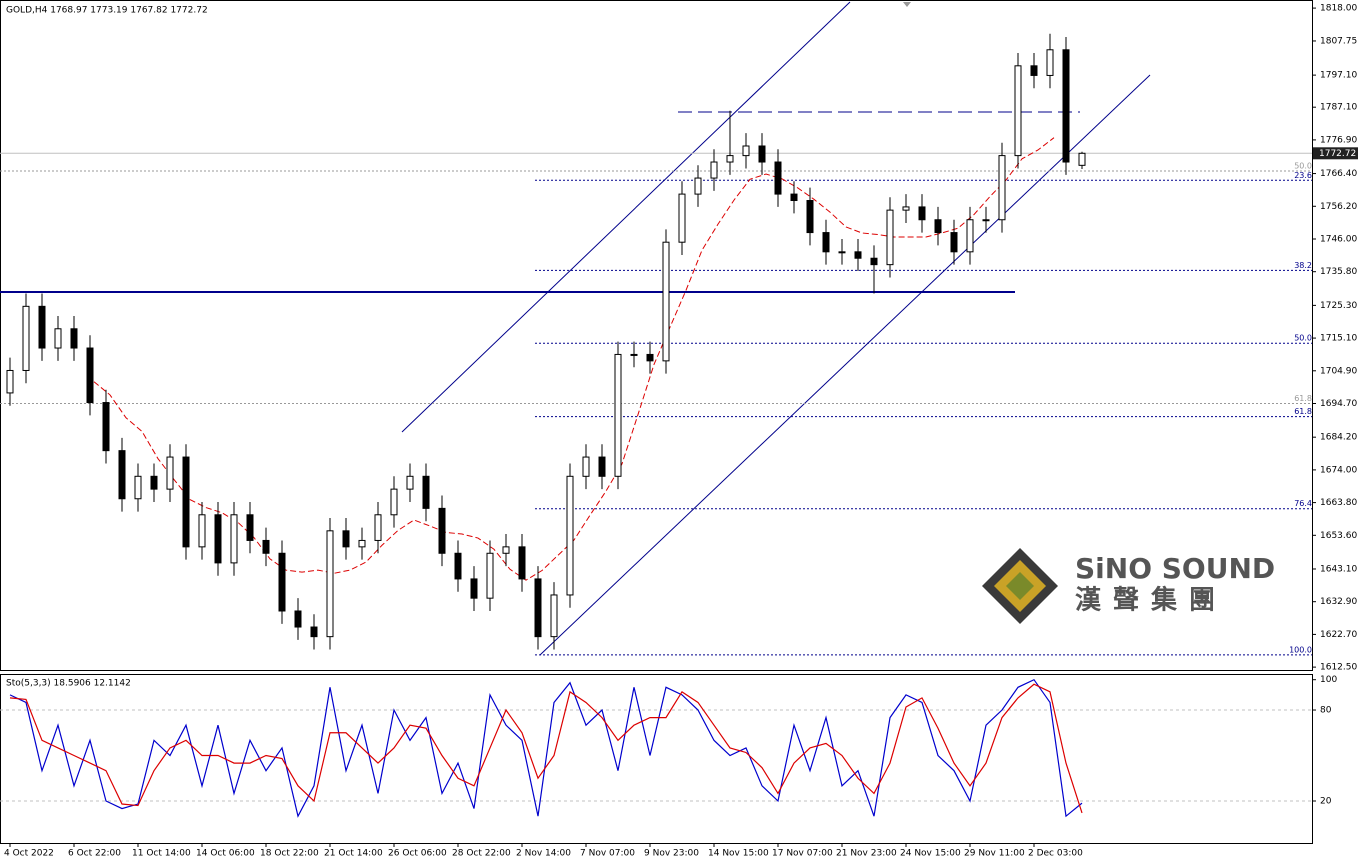 Image resolution: width=1358 pixels, height=862 pixels. I want to click on x-tick-label: 9 Nov 23:00, so click(671, 854).